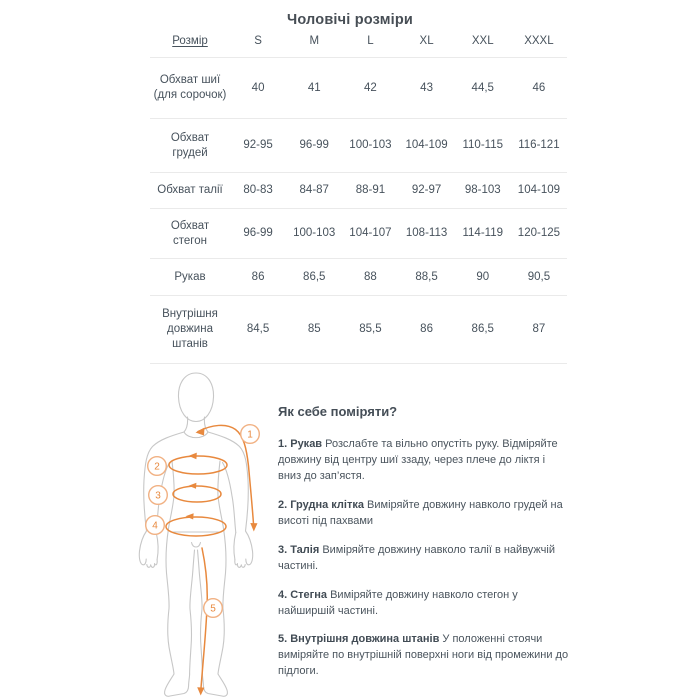 This screenshot has height=700, width=700. What do you see at coordinates (303, 594) in the screenshot?
I see `step-lead: 4. Стегна` at bounding box center [303, 594].